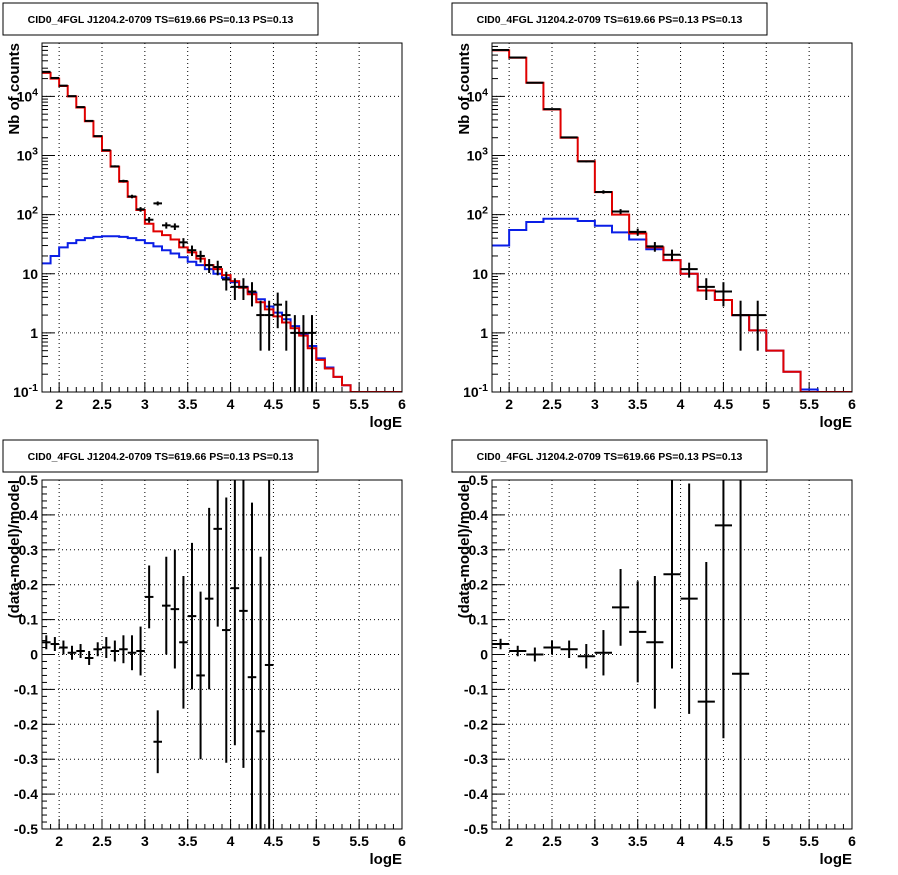 The height and width of the screenshot is (875, 898). I want to click on y-tick-label: 0.5, so click(29, 480).